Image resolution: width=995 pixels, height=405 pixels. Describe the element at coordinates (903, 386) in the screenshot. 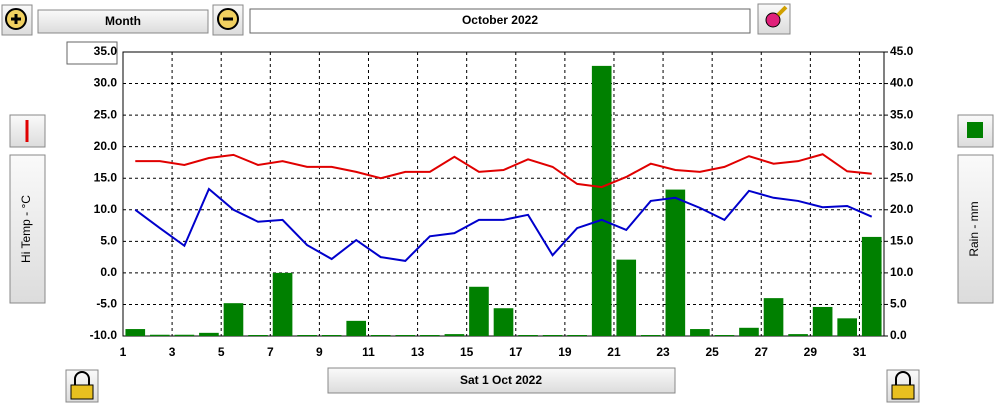

I see `right-lock-button` at that location.